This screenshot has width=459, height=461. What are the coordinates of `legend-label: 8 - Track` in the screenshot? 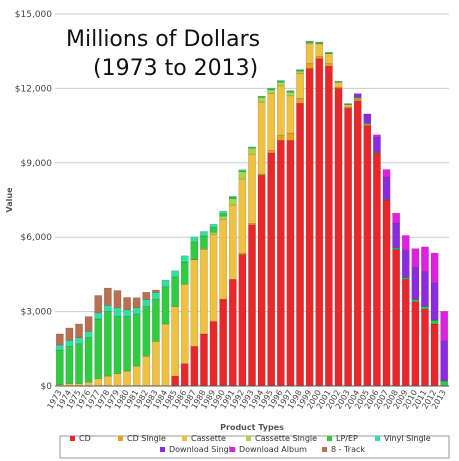 It's located at (348, 449).